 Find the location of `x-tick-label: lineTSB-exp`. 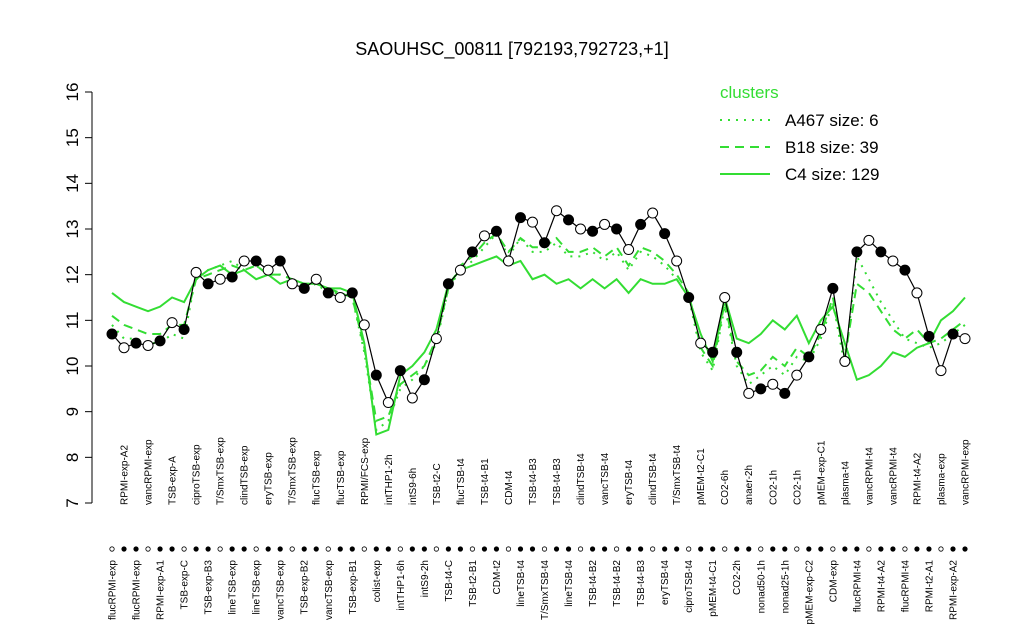

x-tick-label: lineTSB-exp is located at coordinates (233, 587).